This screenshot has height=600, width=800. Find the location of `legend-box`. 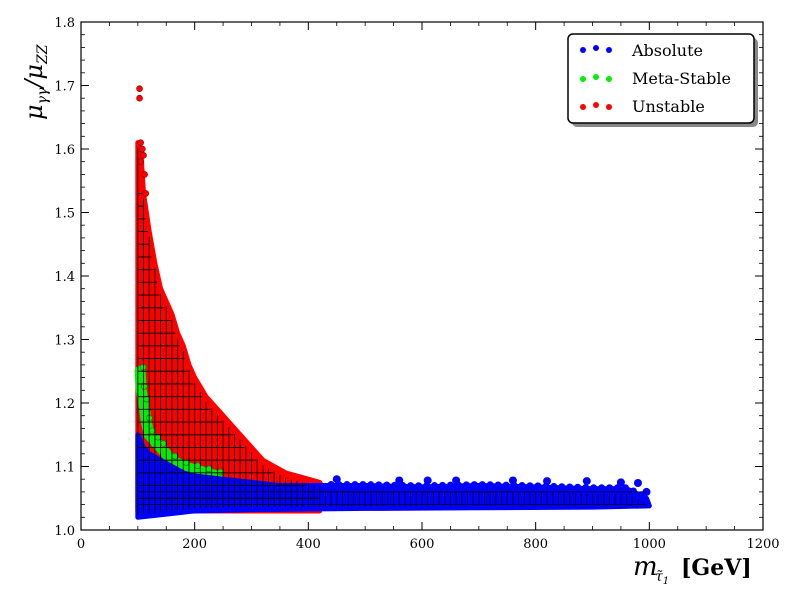

legend-box is located at coordinates (661, 78).